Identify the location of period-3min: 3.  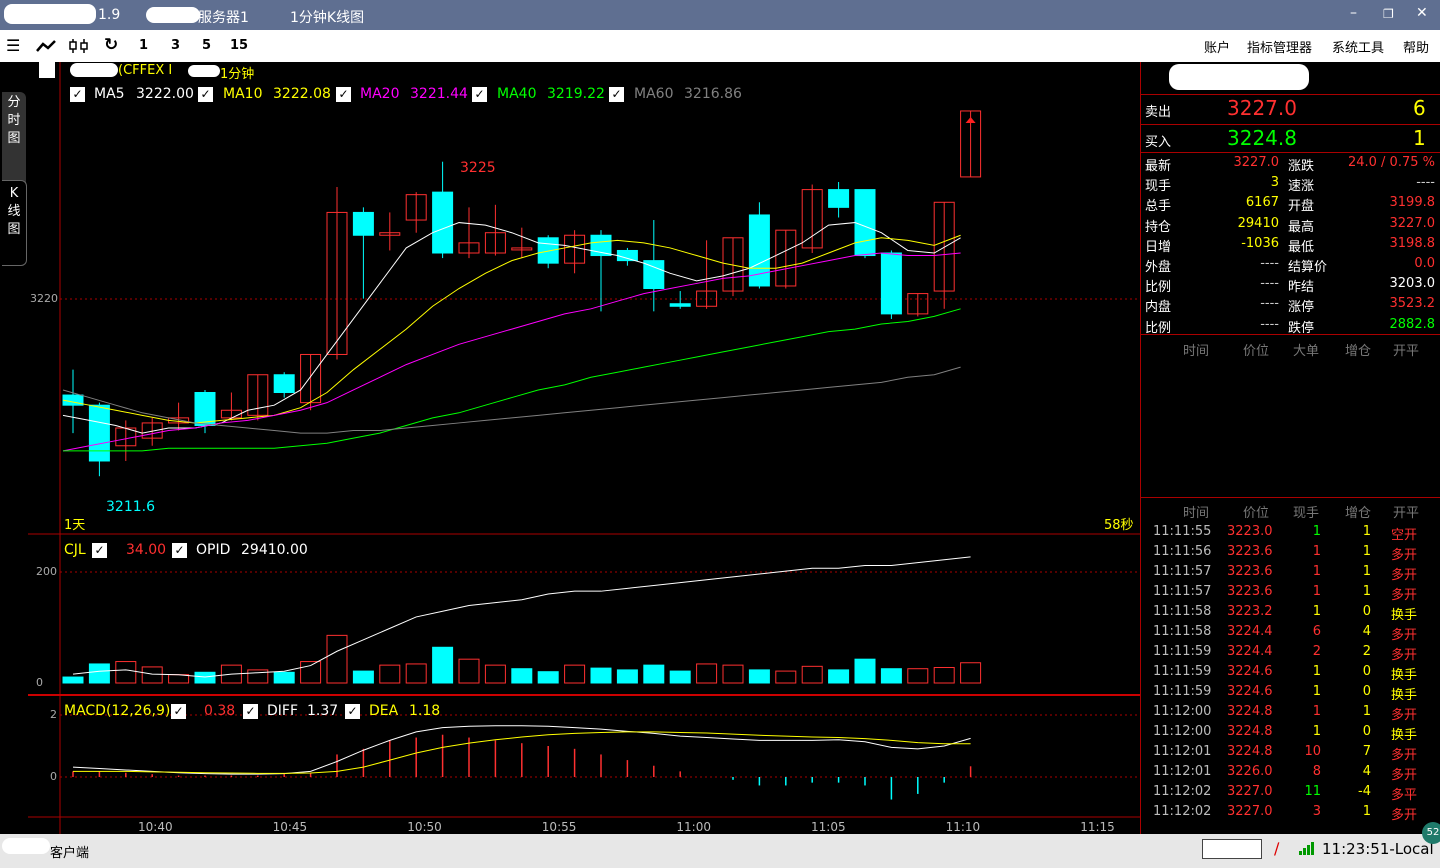
(176, 45).